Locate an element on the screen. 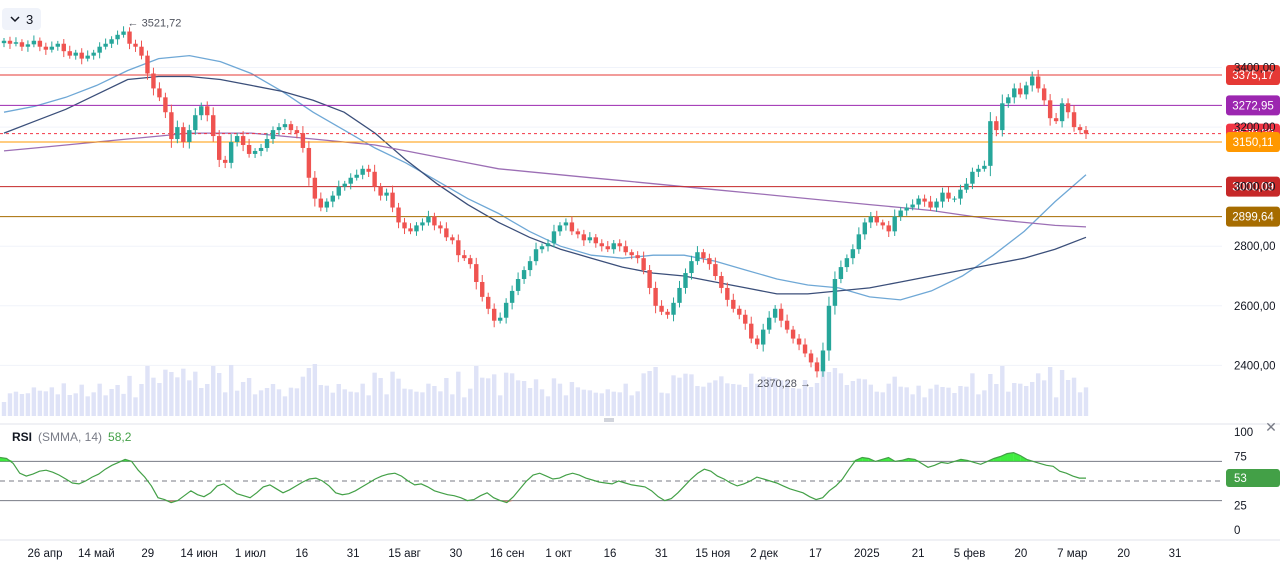 The image size is (1280, 562). collapse-indicators-button: 3 is located at coordinates (22, 19).